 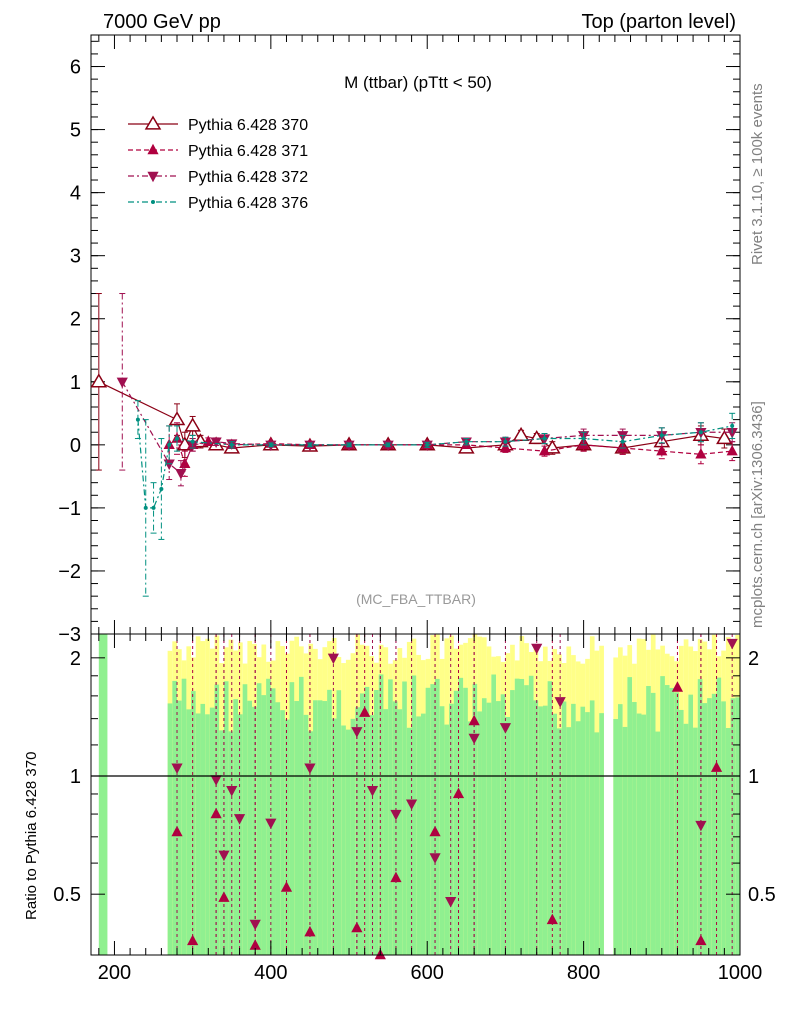 What do you see at coordinates (75, 659) in the screenshot?
I see `ratio-ytick-label: 2` at bounding box center [75, 659].